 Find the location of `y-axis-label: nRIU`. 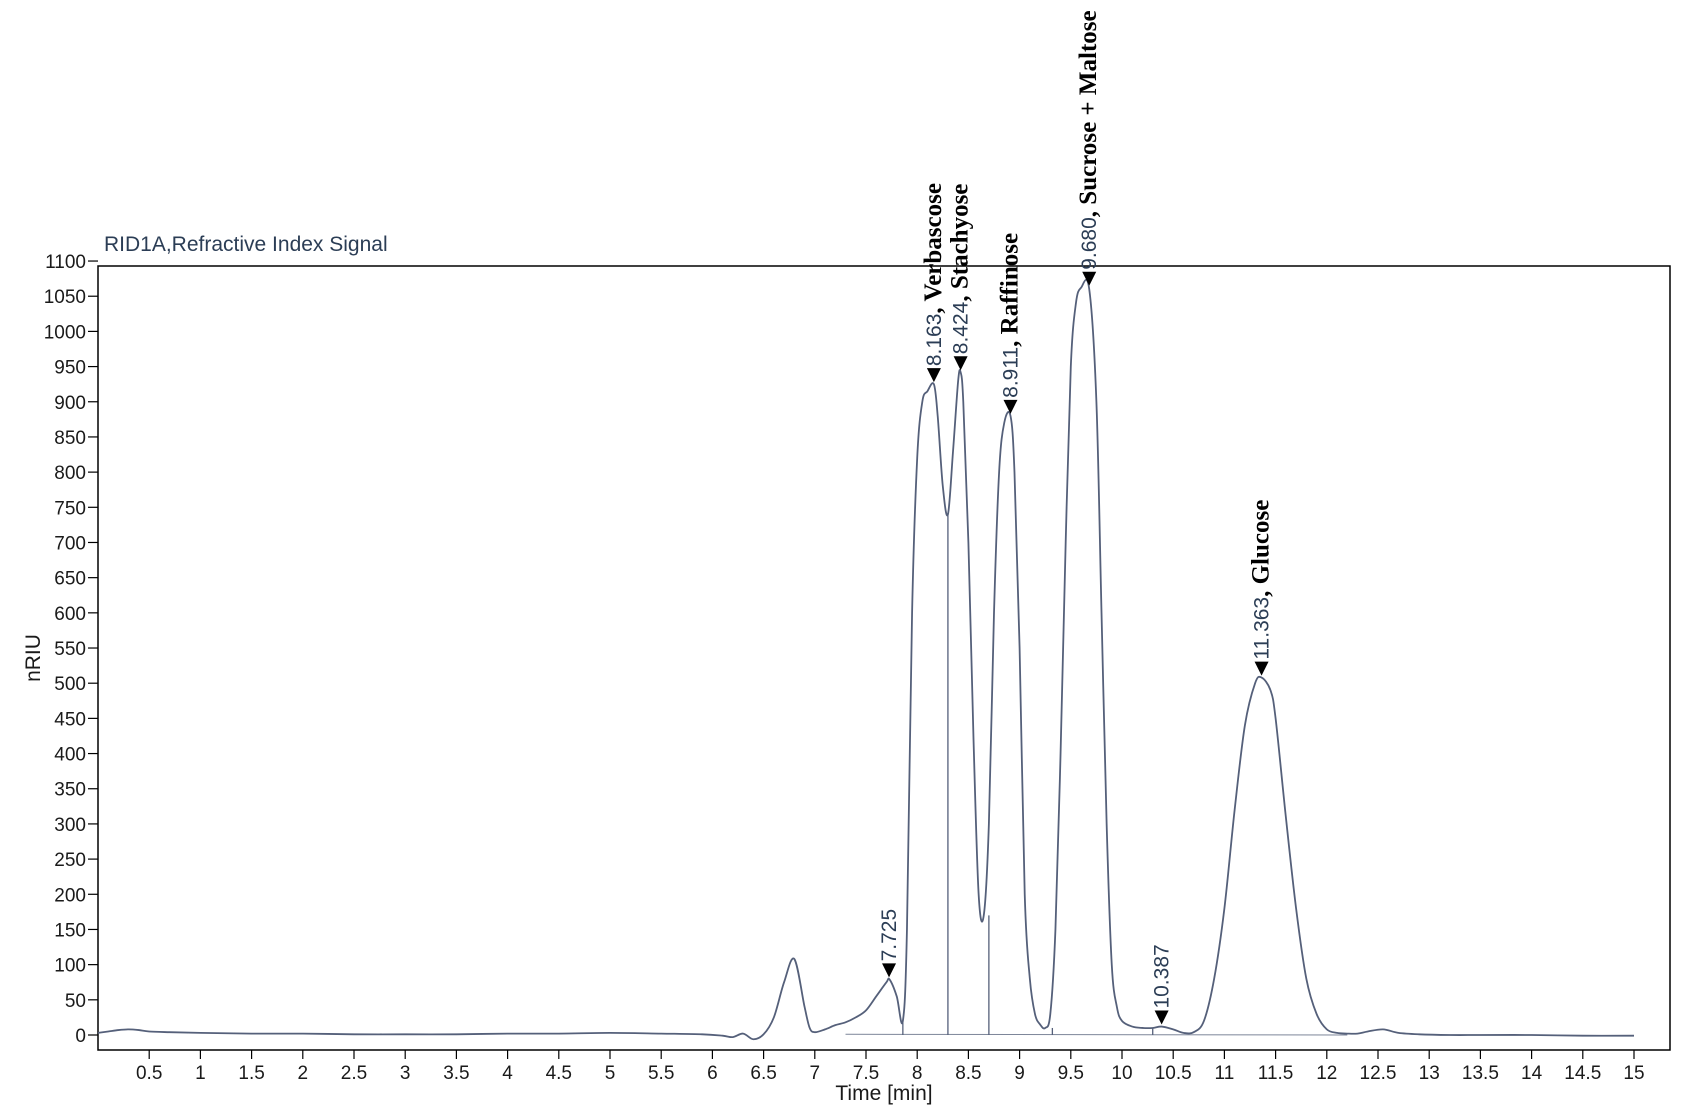

y-axis-label: nRIU is located at coordinates (33, 658).